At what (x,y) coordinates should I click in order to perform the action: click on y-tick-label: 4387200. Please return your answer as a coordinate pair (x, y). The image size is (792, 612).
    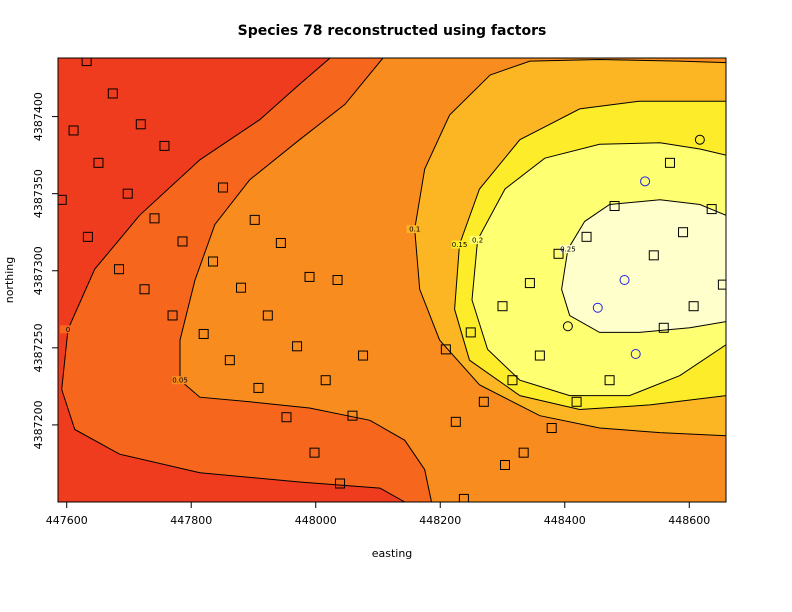
    Looking at the image, I should click on (38, 424).